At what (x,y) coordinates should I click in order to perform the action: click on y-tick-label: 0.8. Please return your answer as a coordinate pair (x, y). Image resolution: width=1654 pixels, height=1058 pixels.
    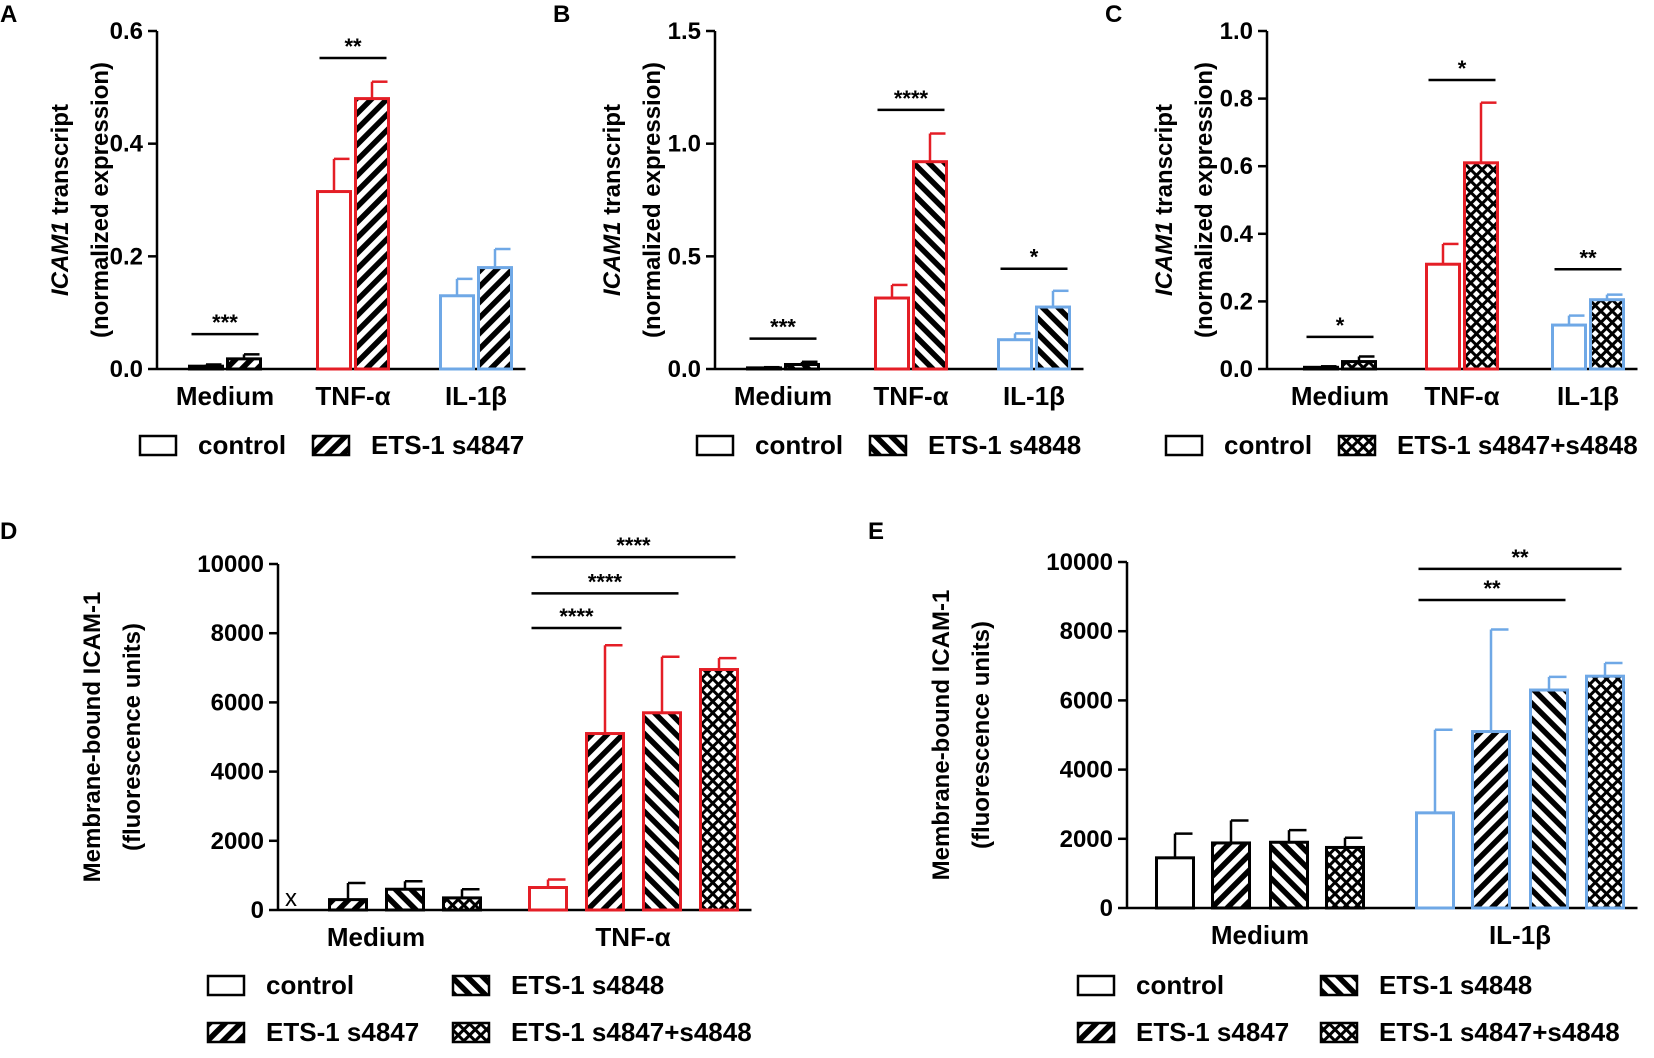
    Looking at the image, I should click on (1236, 99).